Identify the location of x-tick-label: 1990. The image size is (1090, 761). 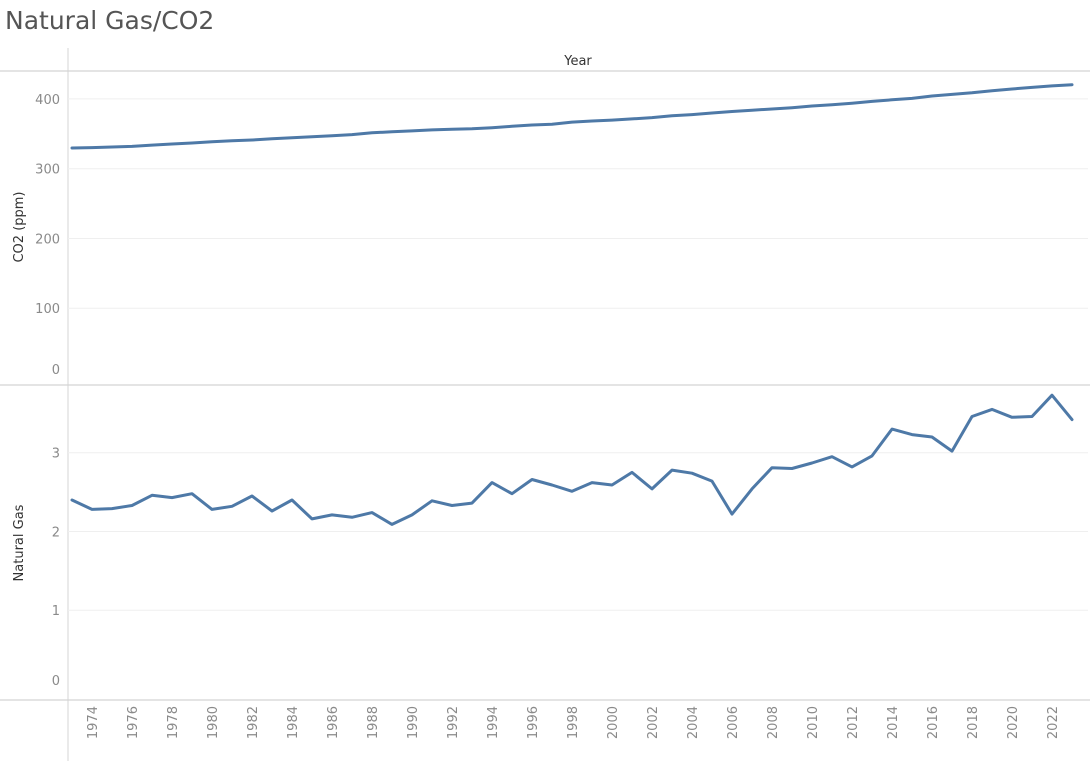
(413, 722).